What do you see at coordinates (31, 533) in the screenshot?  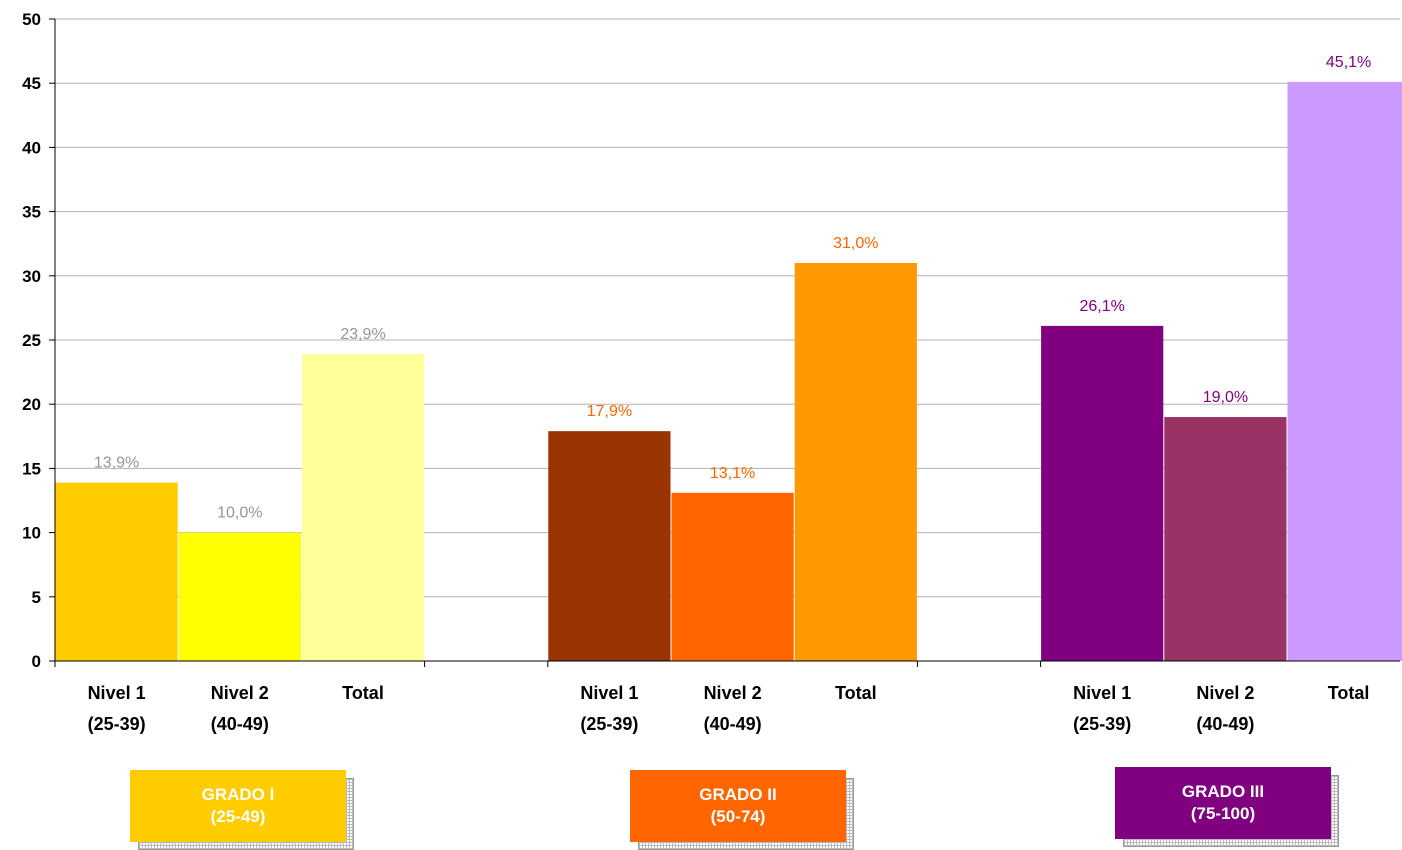 I see `y-tick-label: 10` at bounding box center [31, 533].